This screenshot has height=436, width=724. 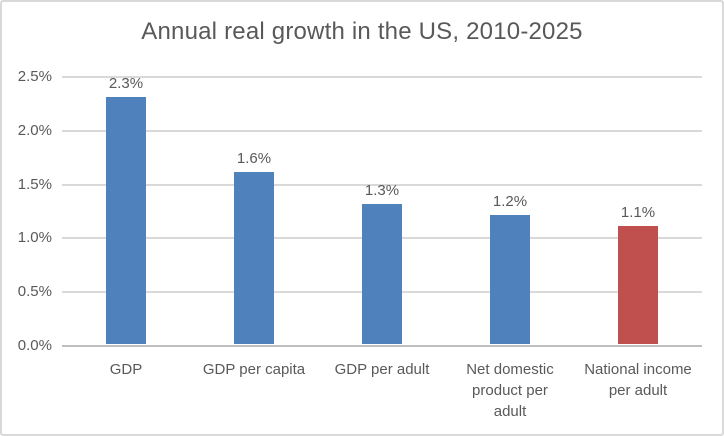 I want to click on bar-net-domestic-product-per-adult, so click(x=510, y=279).